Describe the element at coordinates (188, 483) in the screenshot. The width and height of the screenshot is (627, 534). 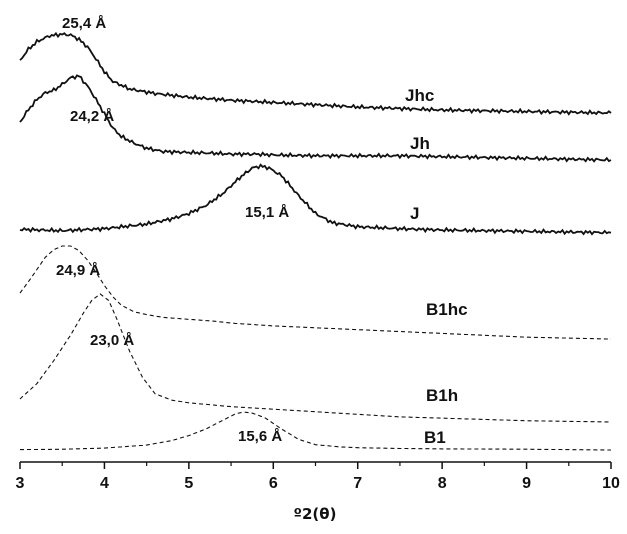
I see `x-tick-label: 5` at that location.